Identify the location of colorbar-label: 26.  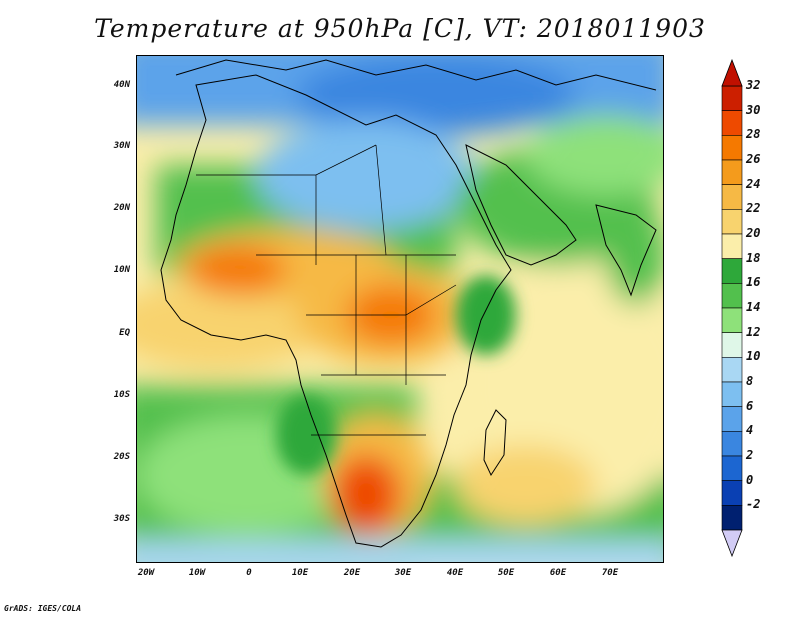
(753, 159).